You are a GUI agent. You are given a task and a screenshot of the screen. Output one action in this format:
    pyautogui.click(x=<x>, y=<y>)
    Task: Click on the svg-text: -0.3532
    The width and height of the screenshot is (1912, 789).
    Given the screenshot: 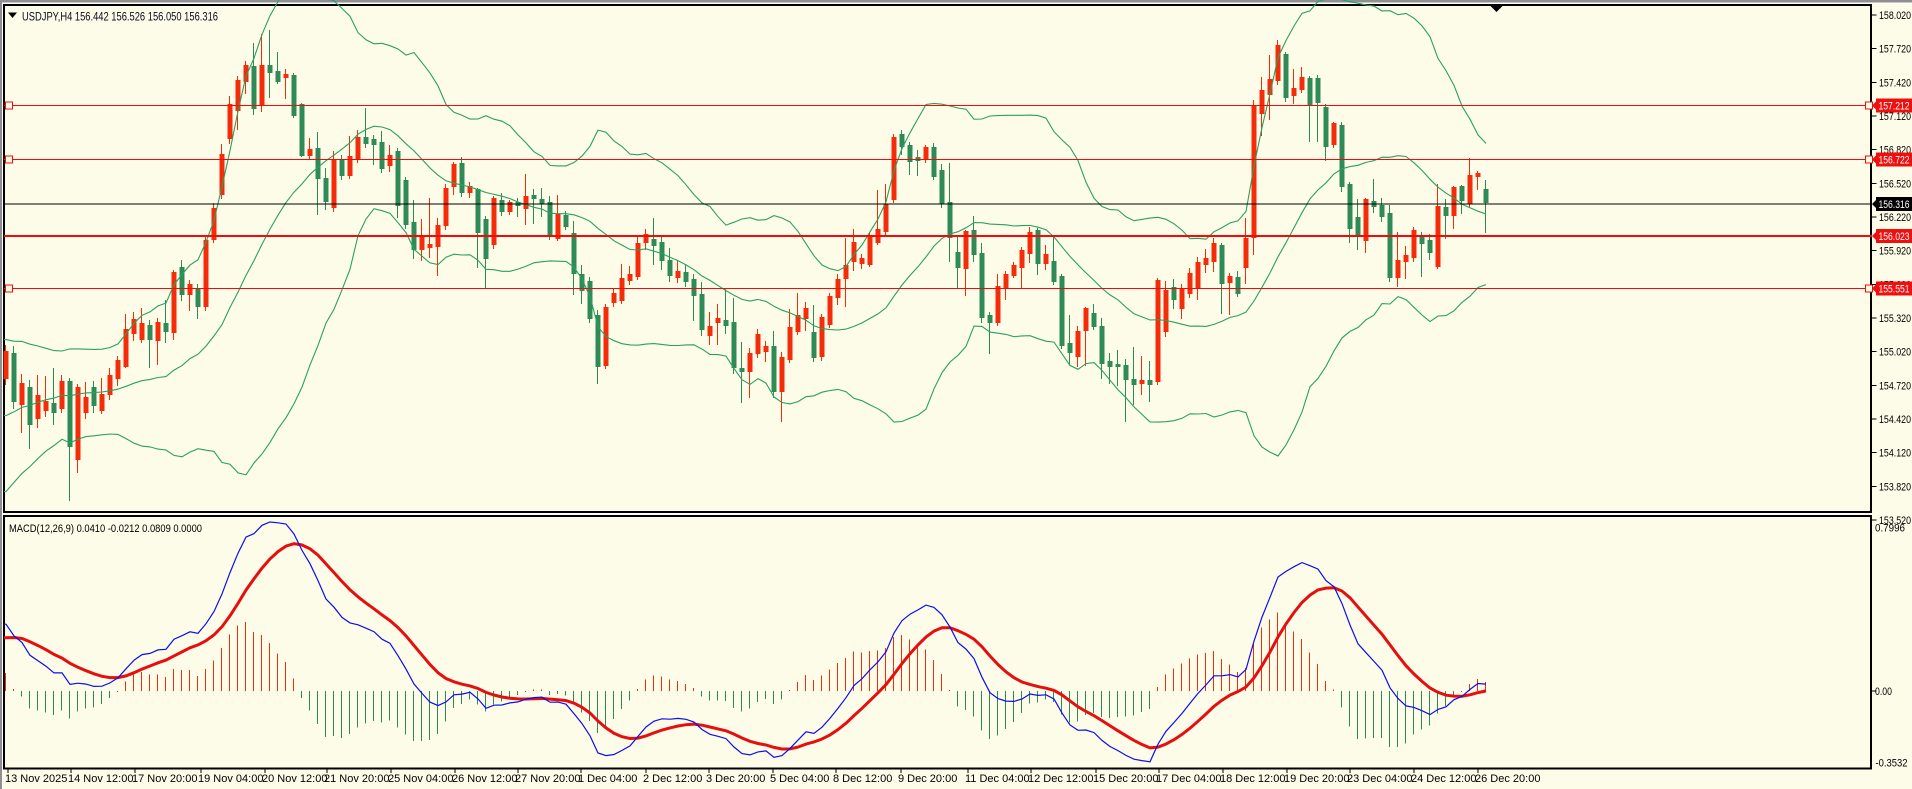 What is the action you would take?
    pyautogui.click(x=1892, y=764)
    